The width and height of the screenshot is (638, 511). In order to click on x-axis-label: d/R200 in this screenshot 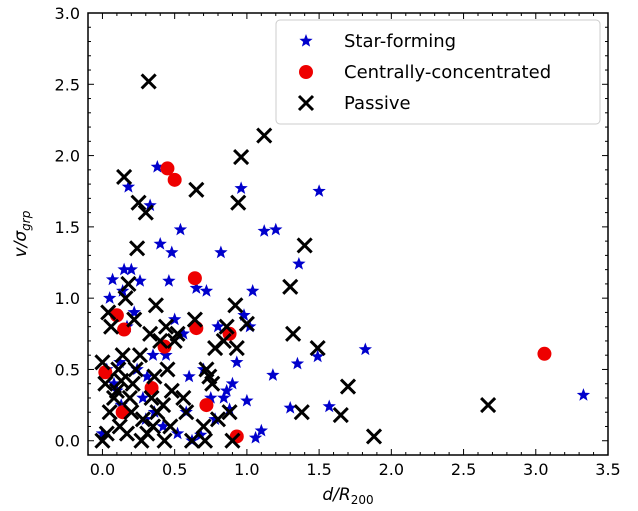, I will do `click(347, 496)`.